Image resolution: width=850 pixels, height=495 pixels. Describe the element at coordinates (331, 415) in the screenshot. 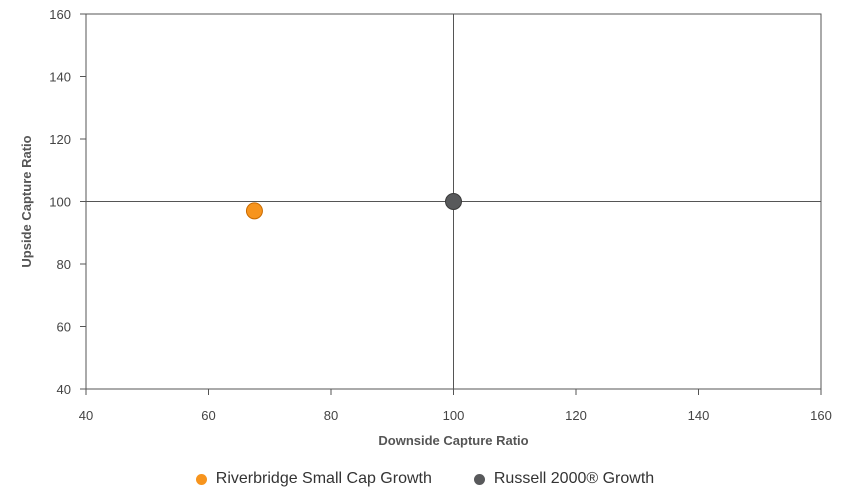

I see `x-tick-label: 80` at that location.